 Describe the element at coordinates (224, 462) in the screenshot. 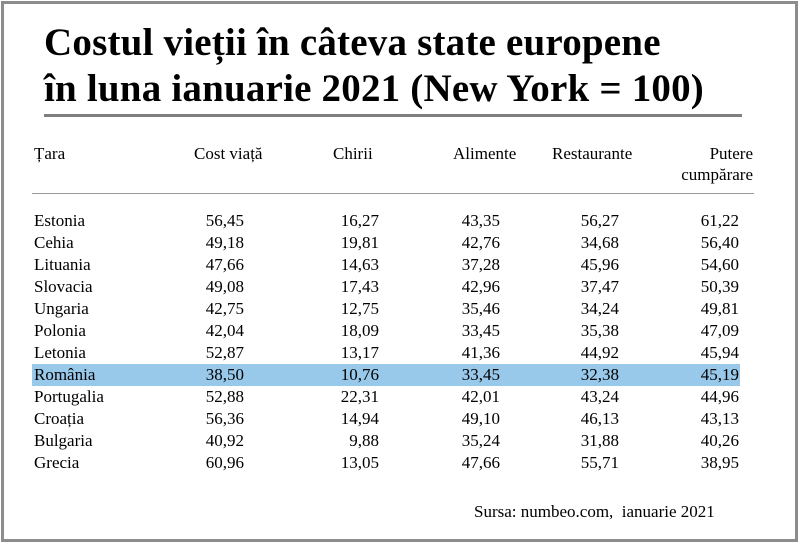

I see `cell-cost: 60,96` at that location.